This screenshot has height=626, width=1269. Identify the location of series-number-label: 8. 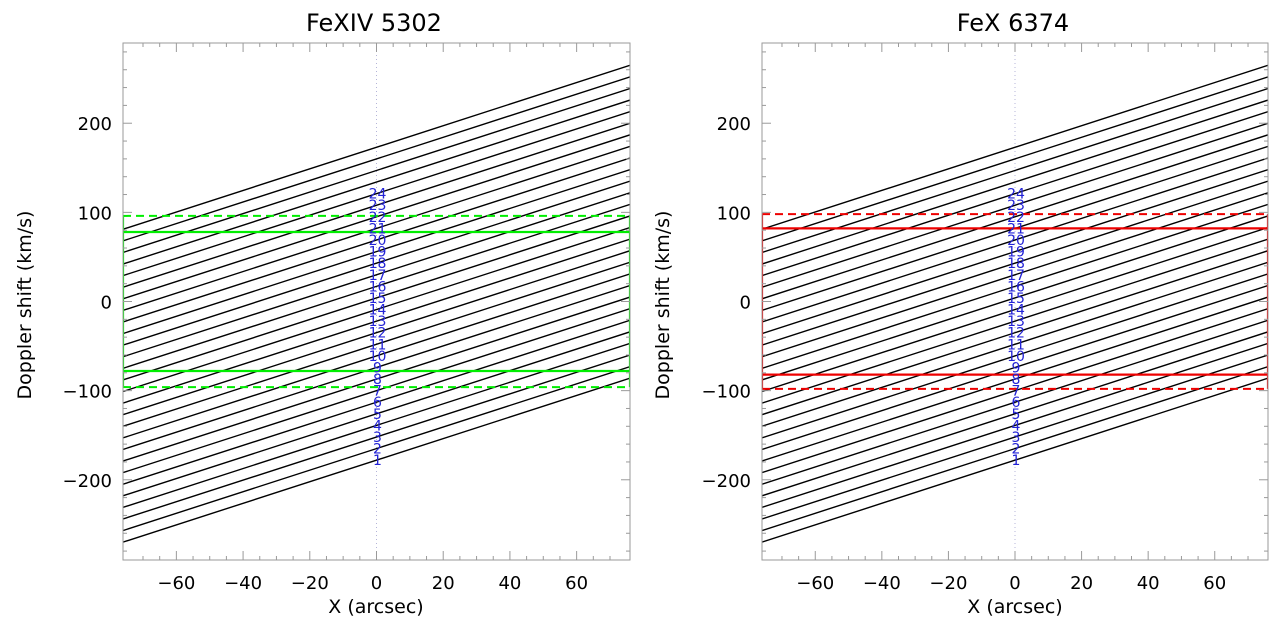
(377, 380).